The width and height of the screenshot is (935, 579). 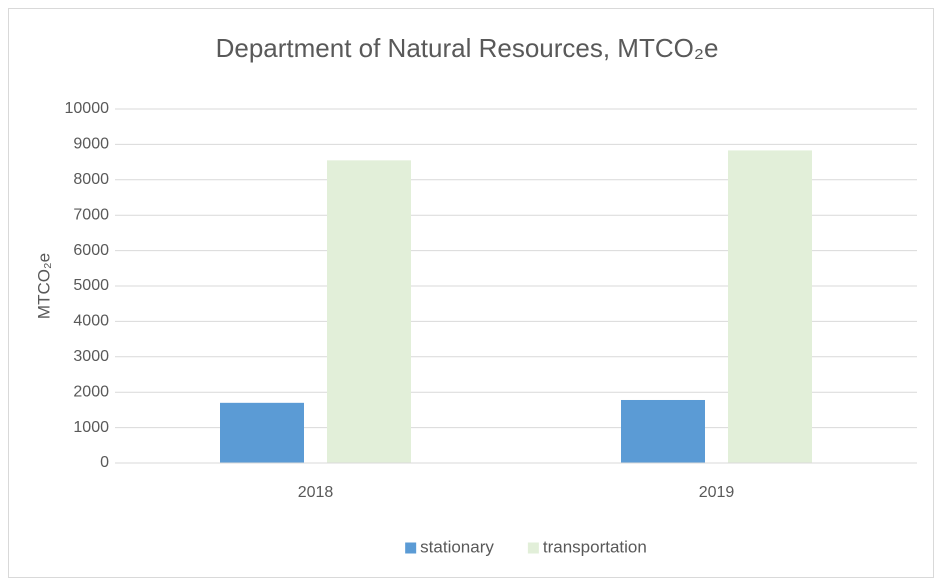 I want to click on x-tick-label: 2019, so click(x=717, y=492).